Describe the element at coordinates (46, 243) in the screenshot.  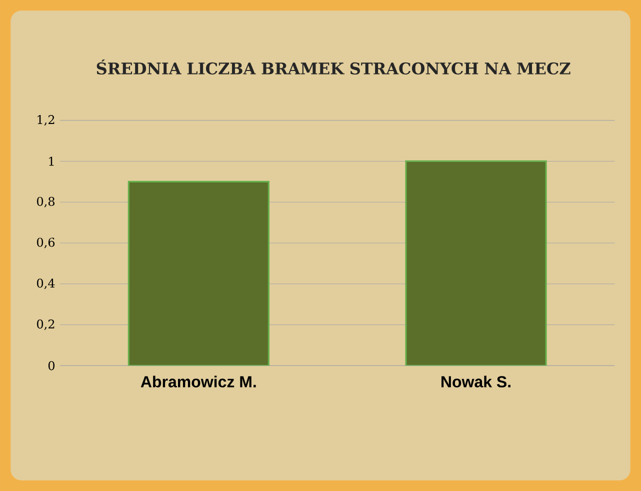
I see `y-tick-label: 0,6` at that location.